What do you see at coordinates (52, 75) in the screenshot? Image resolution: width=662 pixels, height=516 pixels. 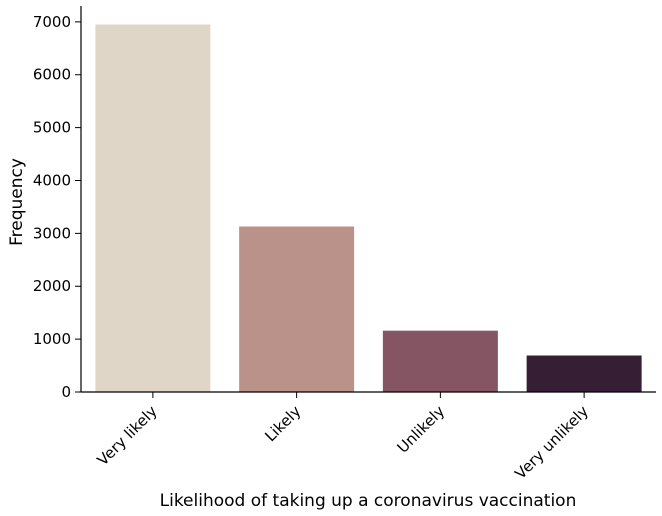 I see `y-tick-label: 6000` at bounding box center [52, 75].